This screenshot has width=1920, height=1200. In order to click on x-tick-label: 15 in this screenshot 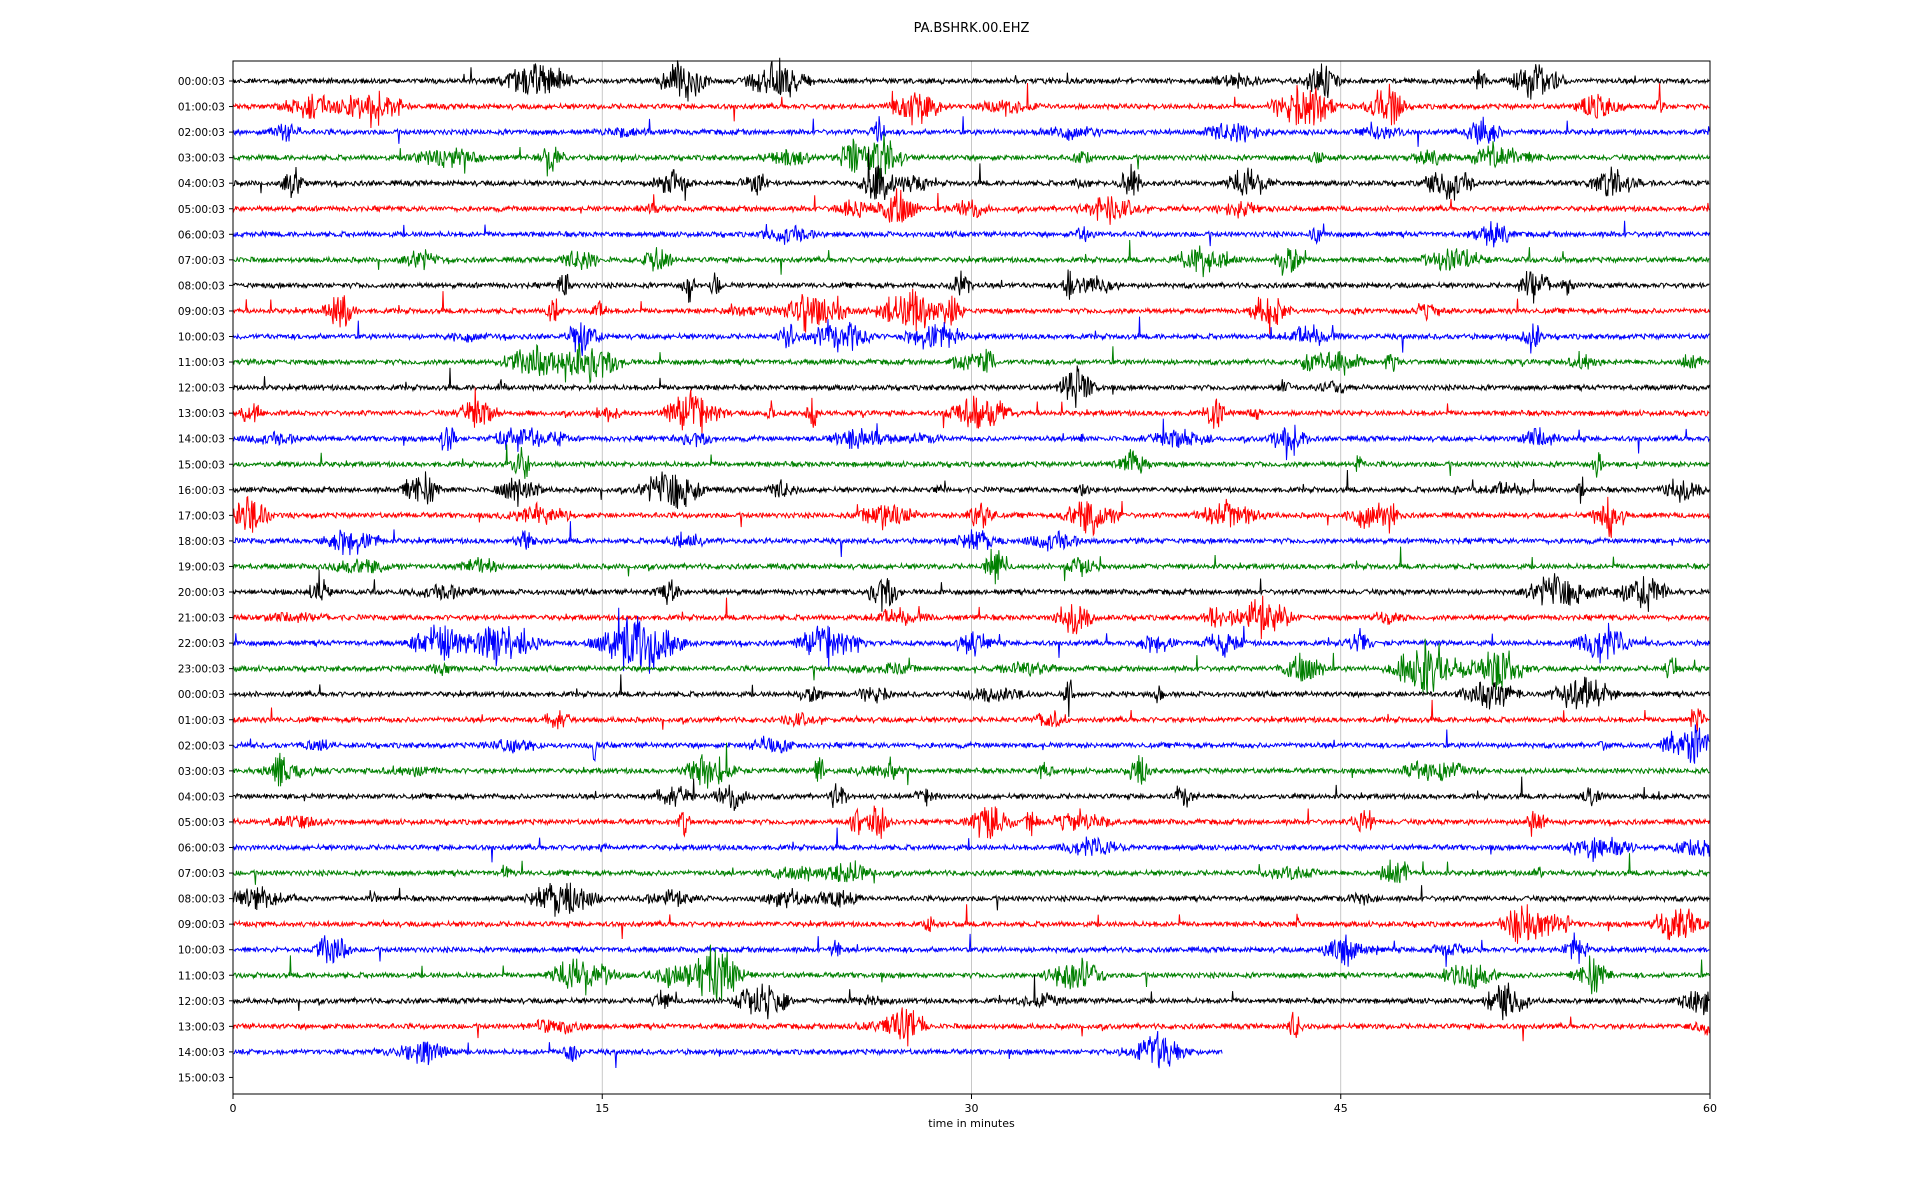, I will do `click(602, 1108)`.